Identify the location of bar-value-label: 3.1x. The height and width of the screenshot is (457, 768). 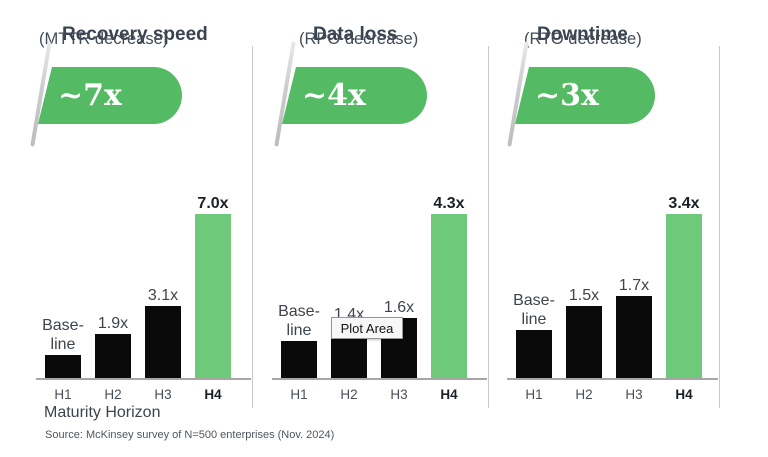
(163, 295).